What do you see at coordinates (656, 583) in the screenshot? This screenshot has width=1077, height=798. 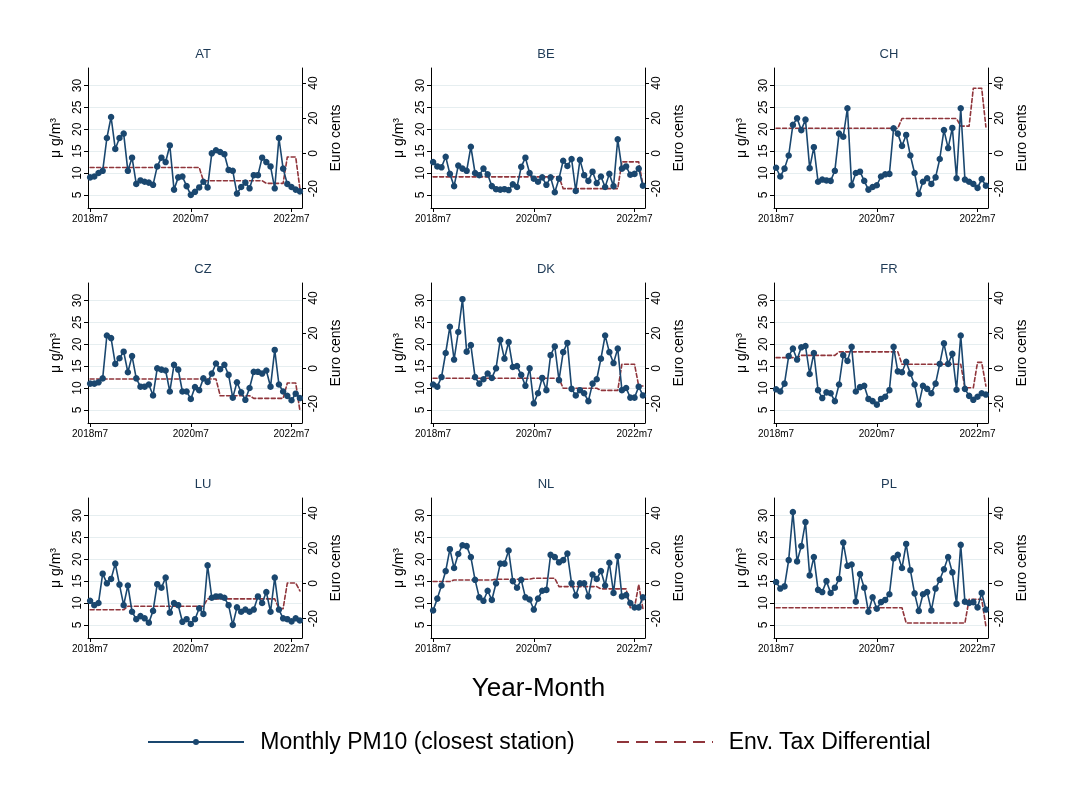 I see `y2-tick-label: 0` at bounding box center [656, 583].